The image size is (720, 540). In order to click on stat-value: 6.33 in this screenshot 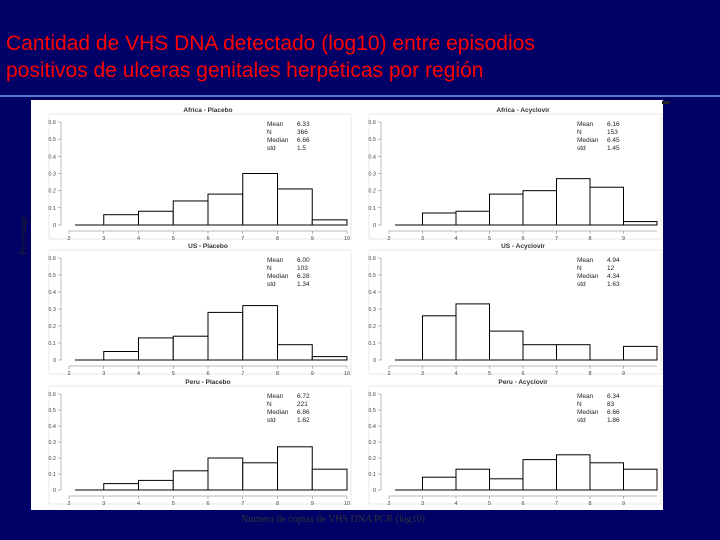, I will do `click(303, 124)`.